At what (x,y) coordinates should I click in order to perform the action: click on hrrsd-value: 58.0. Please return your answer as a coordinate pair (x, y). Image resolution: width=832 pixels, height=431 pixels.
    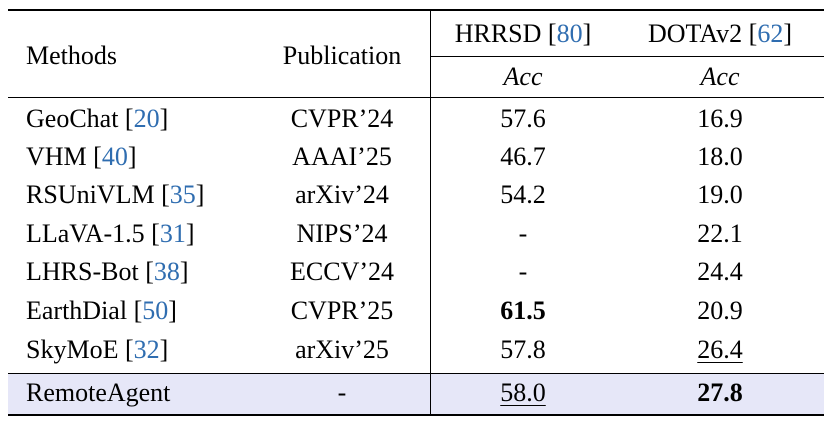
    Looking at the image, I should click on (523, 392).